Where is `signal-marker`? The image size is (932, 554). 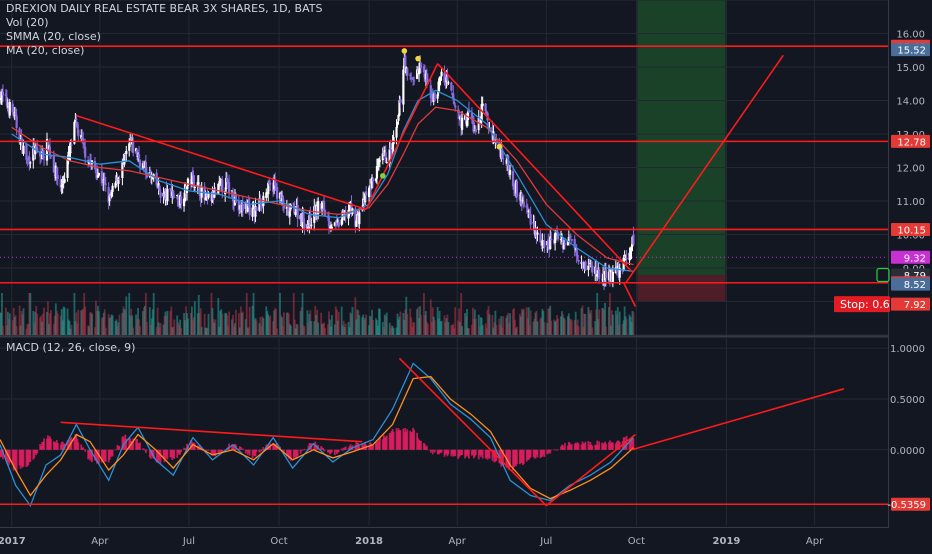
signal-marker is located at coordinates (418, 58).